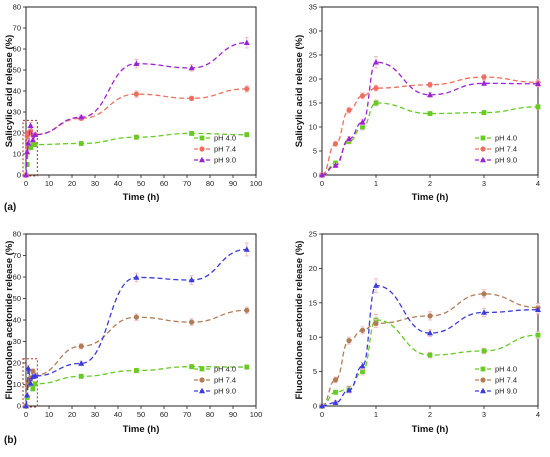  What do you see at coordinates (17, 49) in the screenshot?
I see `y-tick-label: 60` at bounding box center [17, 49].